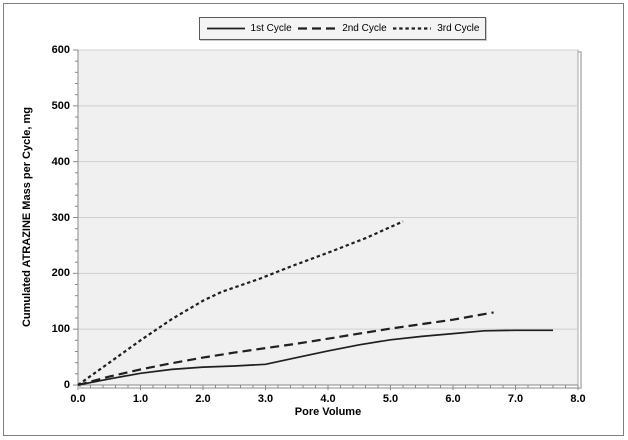 This screenshot has height=440, width=628. I want to click on x-tick-label: 2.0, so click(203, 399).